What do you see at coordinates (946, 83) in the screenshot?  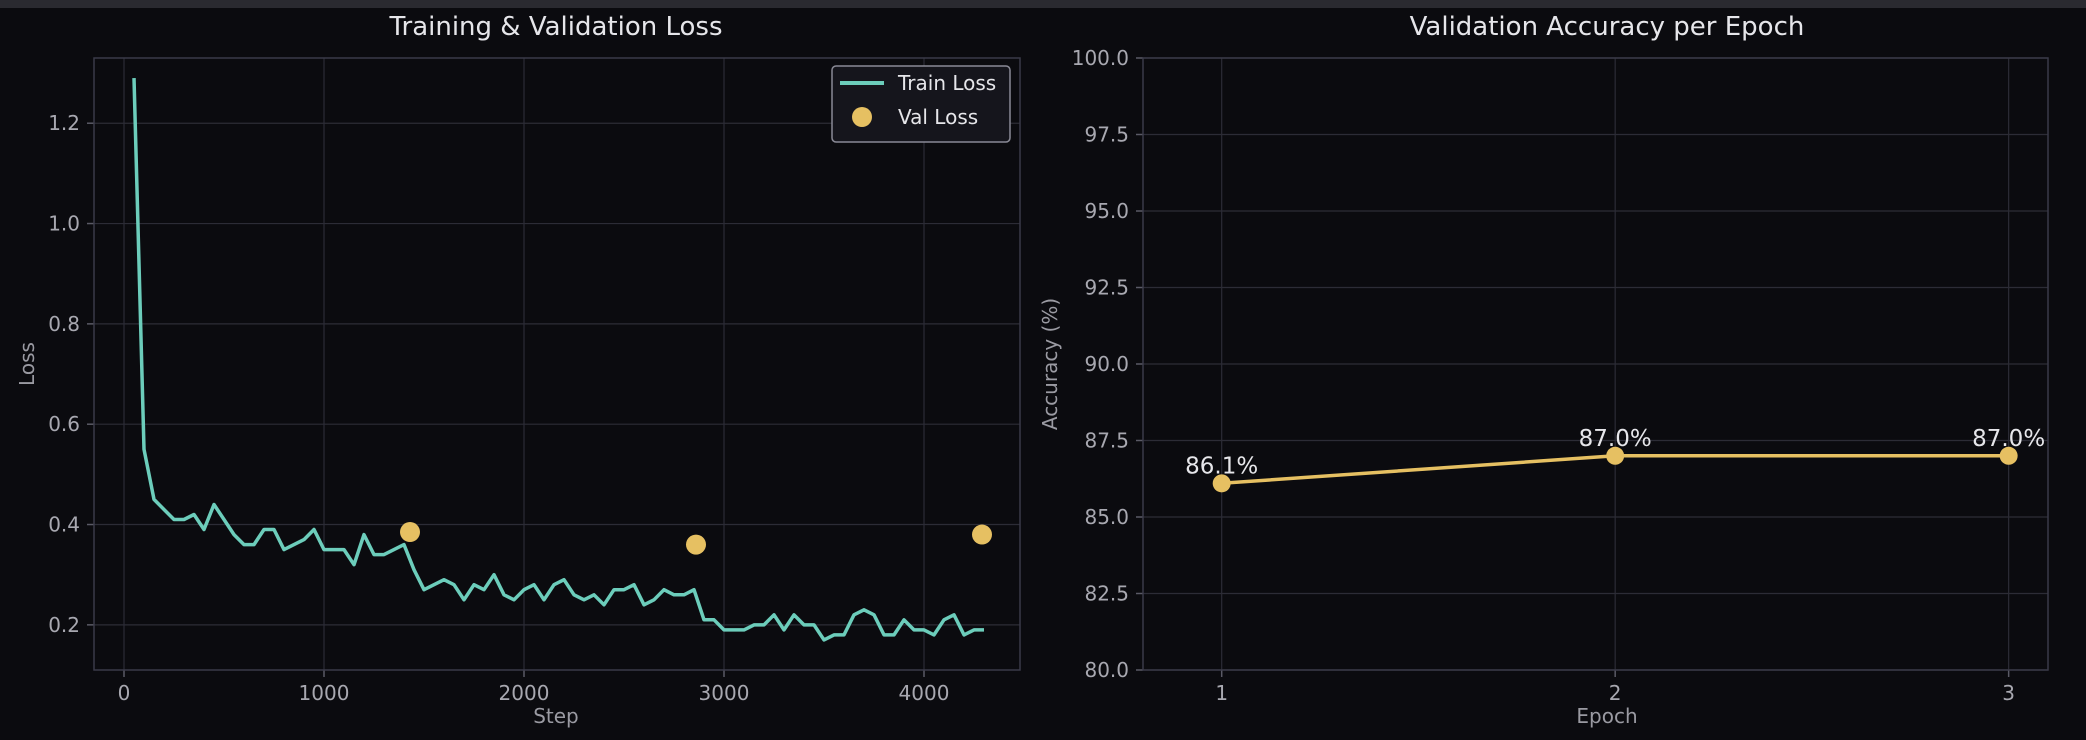 I see `legend-train-loss-label: Train Loss` at bounding box center [946, 83].